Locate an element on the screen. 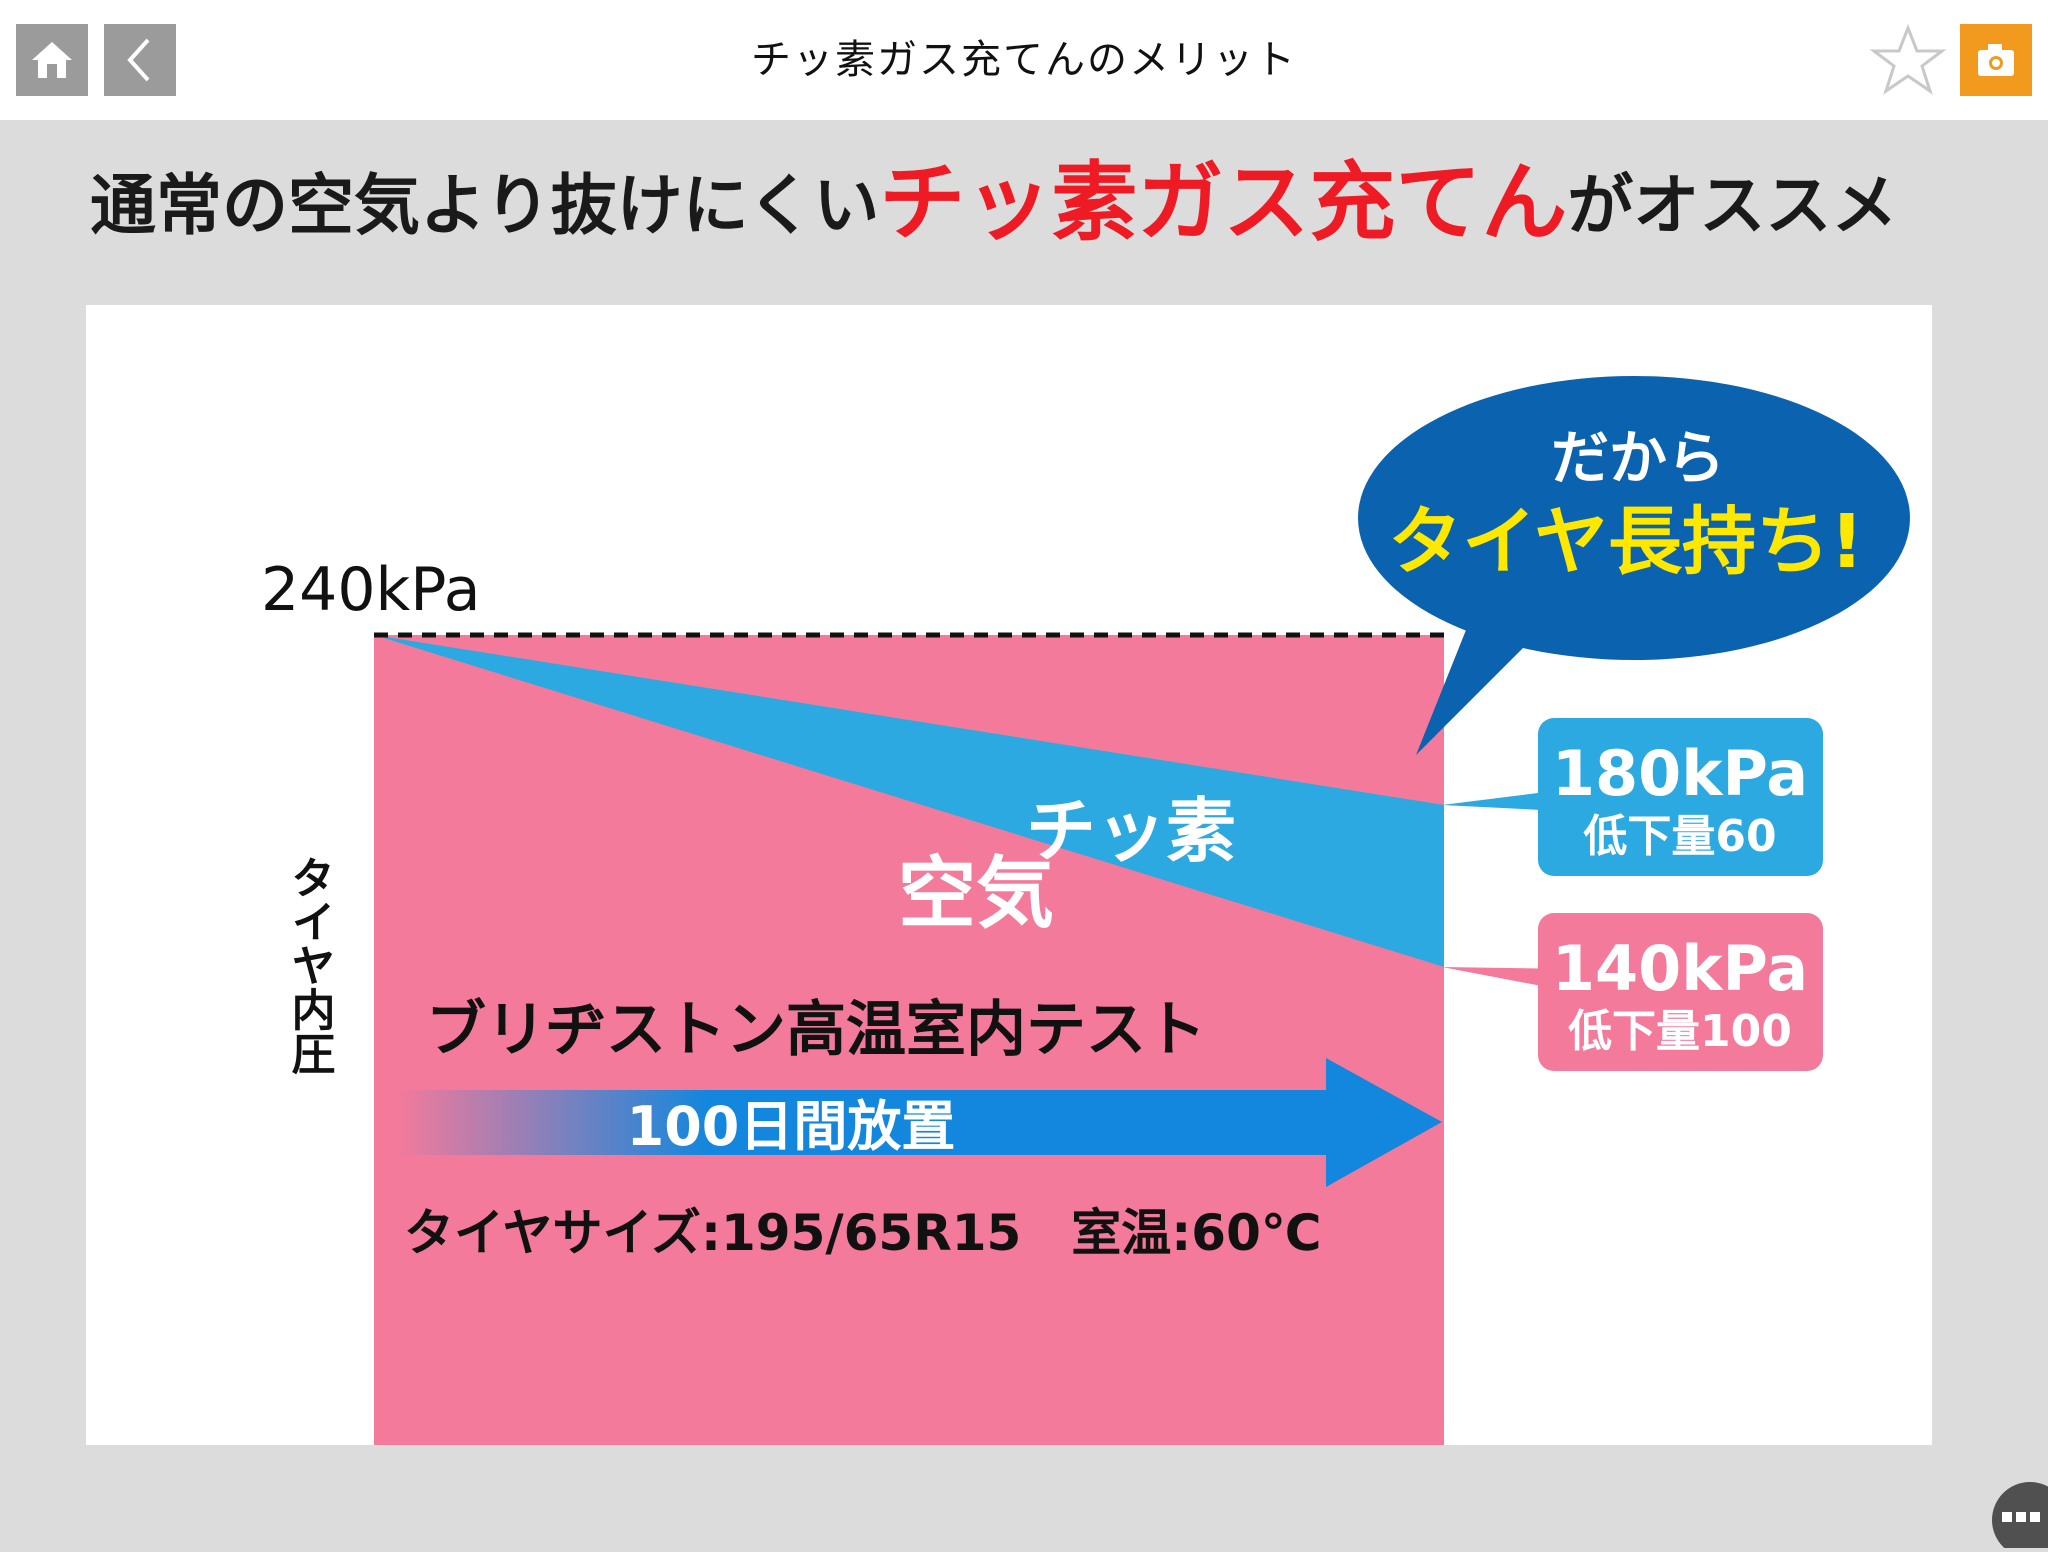 The height and width of the screenshot is (1552, 2048). speech-bubble-line2: タイヤ長持ち! is located at coordinates (1626, 542).